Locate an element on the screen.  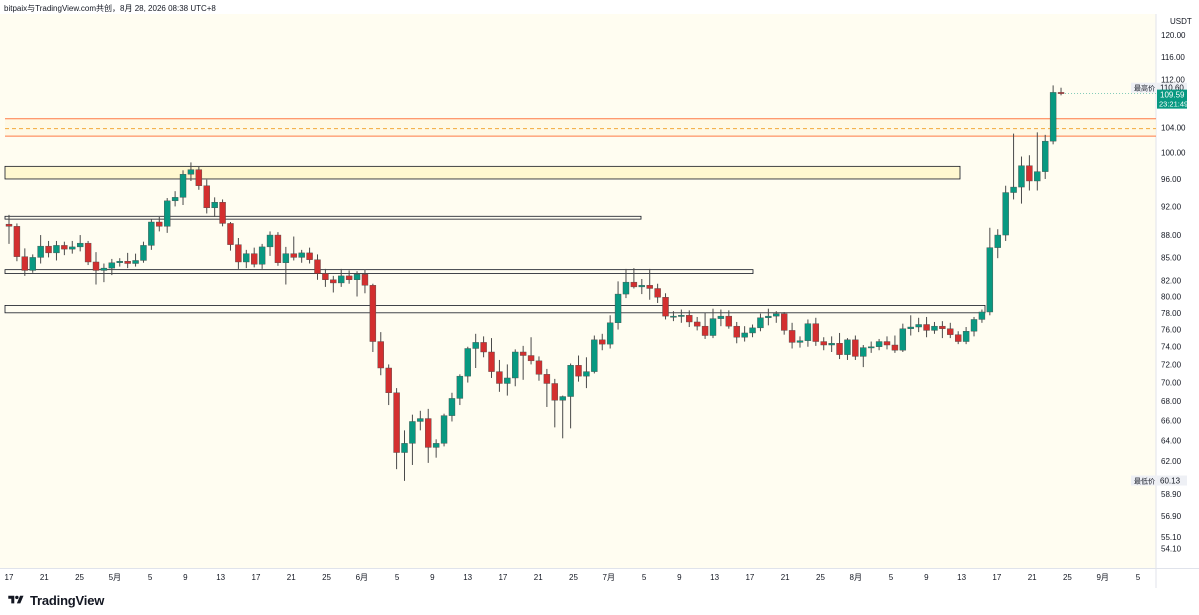
price-tick-label: 80.00 is located at coordinates (1171, 296).